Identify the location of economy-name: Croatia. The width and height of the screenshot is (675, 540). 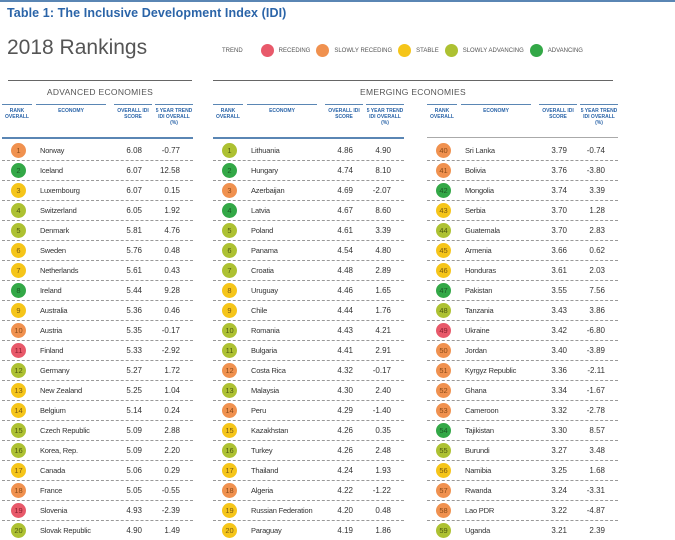
(262, 270).